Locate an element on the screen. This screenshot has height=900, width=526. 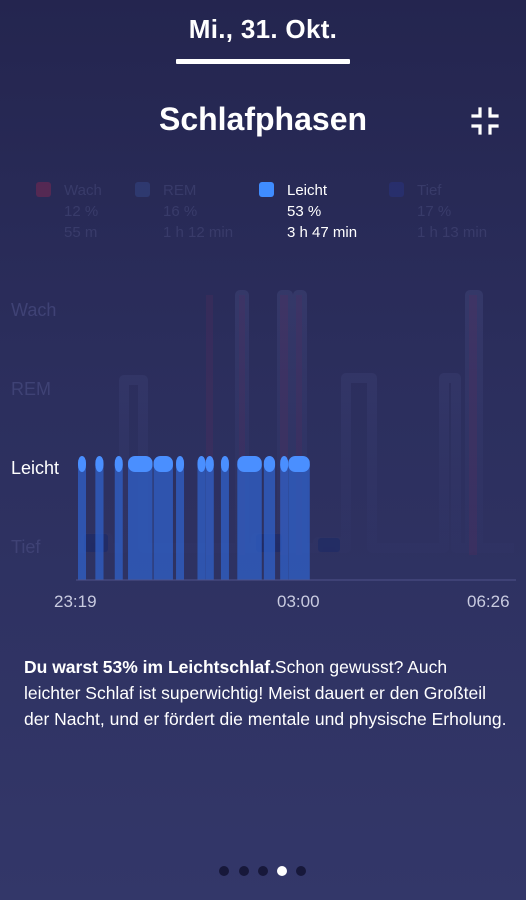
legend-swatch-wach is located at coordinates (43, 189).